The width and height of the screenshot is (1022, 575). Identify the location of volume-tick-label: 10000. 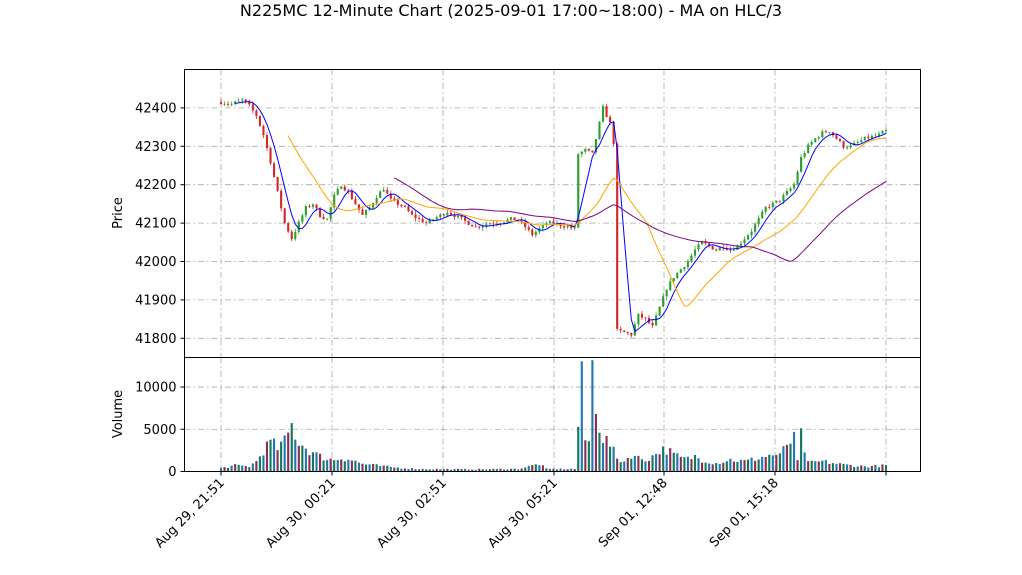
(155, 388).